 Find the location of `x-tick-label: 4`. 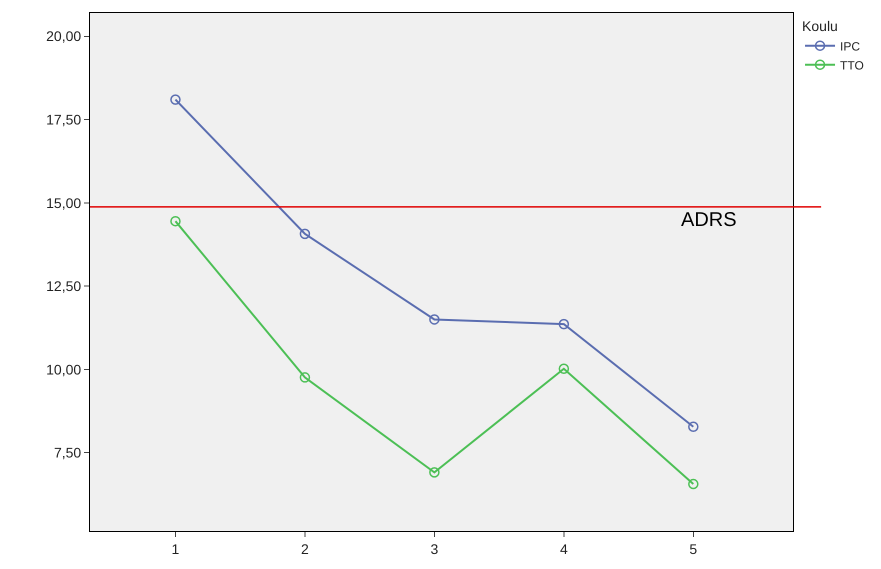

x-tick-label: 4 is located at coordinates (564, 548).